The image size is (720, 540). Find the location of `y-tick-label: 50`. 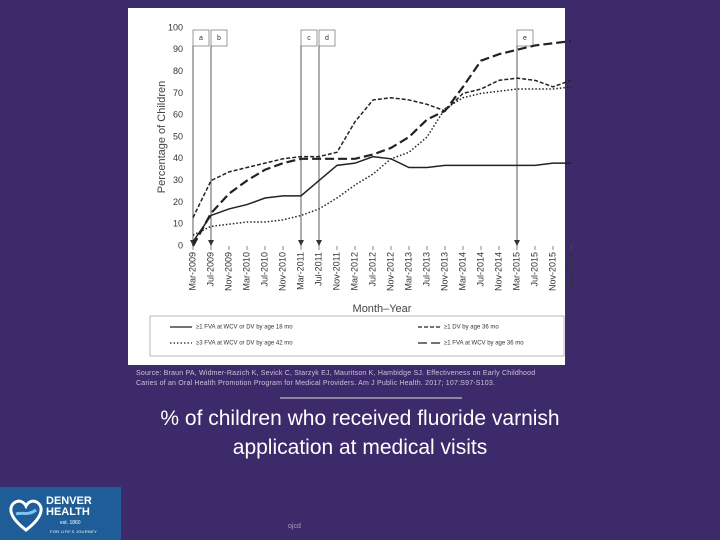

y-tick-label: 50 is located at coordinates (178, 136).